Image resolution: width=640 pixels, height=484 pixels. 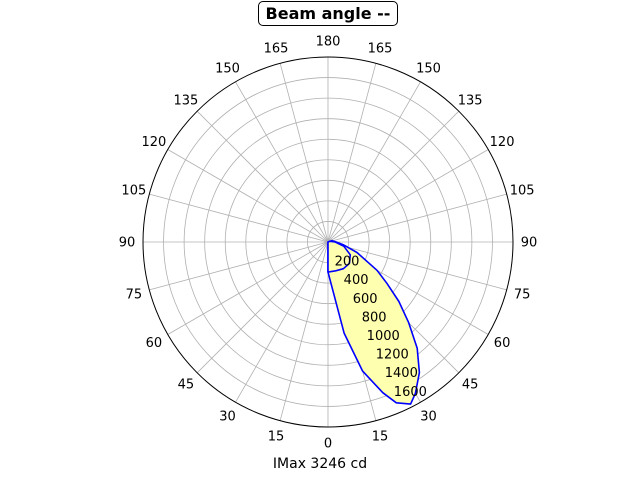 I want to click on radial-tick-label: 1200, so click(x=392, y=355).